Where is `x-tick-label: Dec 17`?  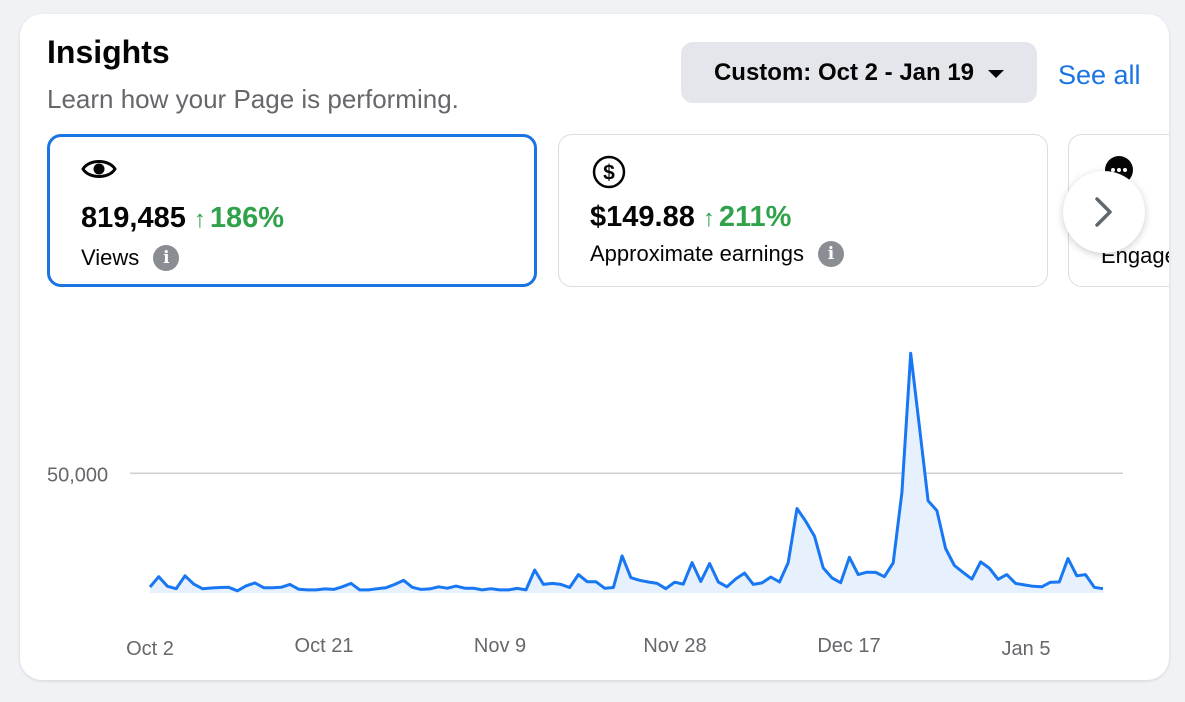
x-tick-label: Dec 17 is located at coordinates (848, 646).